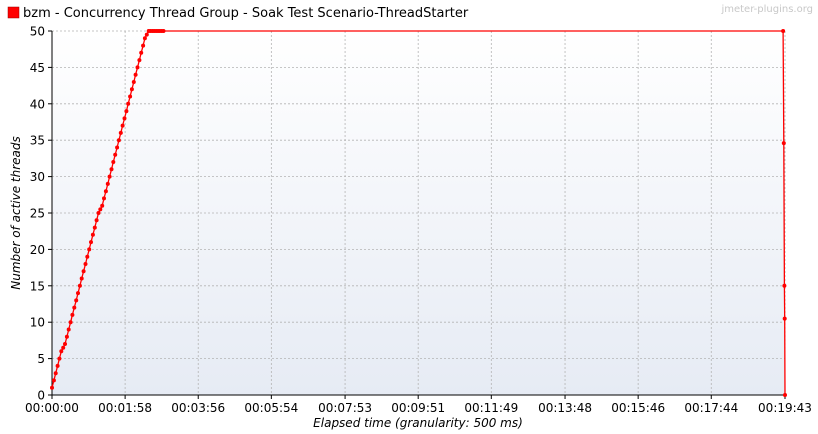 The height and width of the screenshot is (434, 818). Describe the element at coordinates (37, 286) in the screenshot. I see `y-tick-label: 15` at that location.